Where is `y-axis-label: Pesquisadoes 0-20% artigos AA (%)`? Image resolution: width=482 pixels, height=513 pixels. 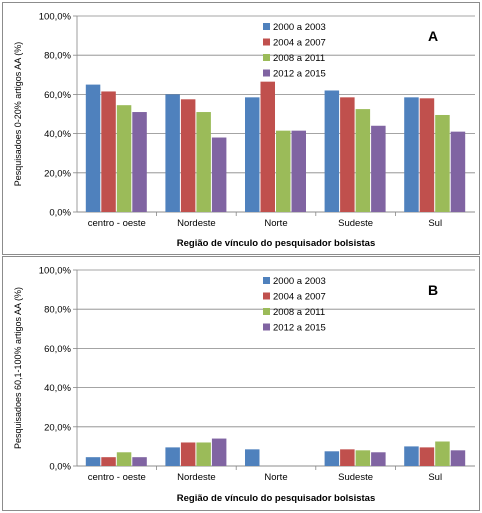 y-axis-label: Pesquisadoes 0-20% artigos AA (%) is located at coordinates (18, 114).